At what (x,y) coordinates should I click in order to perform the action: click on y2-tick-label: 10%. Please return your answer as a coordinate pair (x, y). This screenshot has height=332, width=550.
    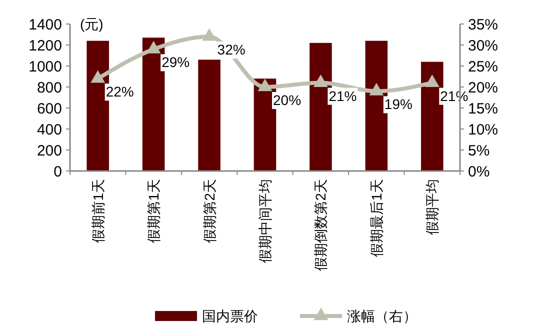
    Looking at the image, I should click on (483, 129).